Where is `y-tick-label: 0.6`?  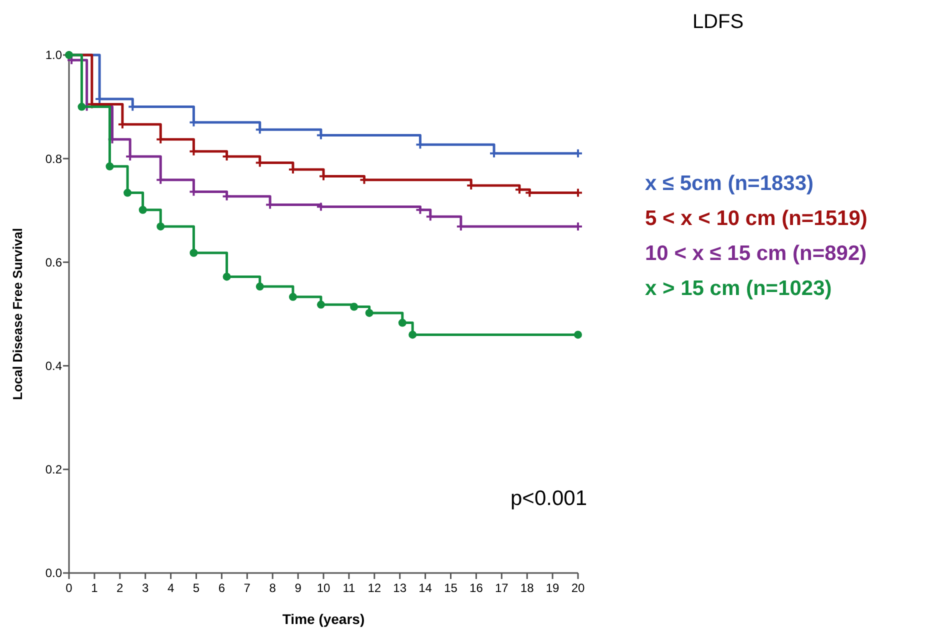 y-tick-label: 0.6 is located at coordinates (53, 262).